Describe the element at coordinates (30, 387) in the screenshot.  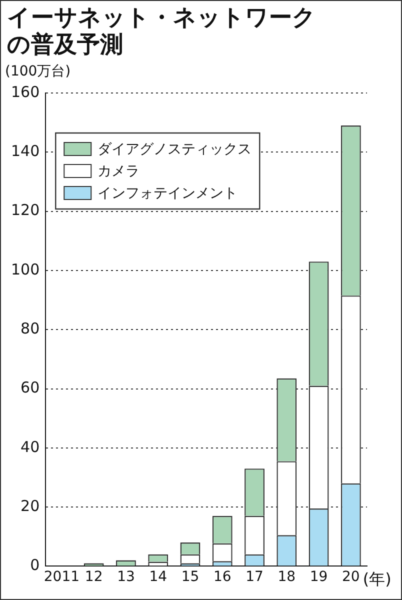
I see `y-tick-label: 60` at that location.